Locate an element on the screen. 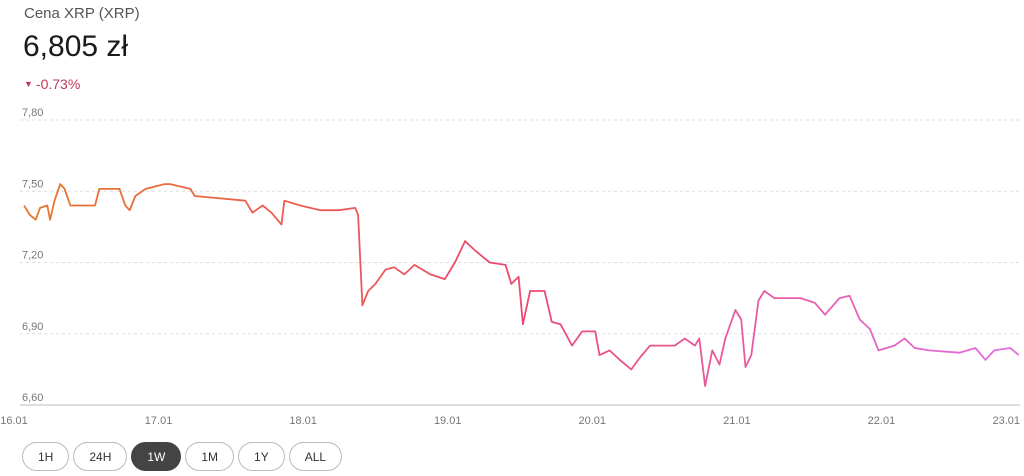  y-tick-label: 7,80 is located at coordinates (32, 113).